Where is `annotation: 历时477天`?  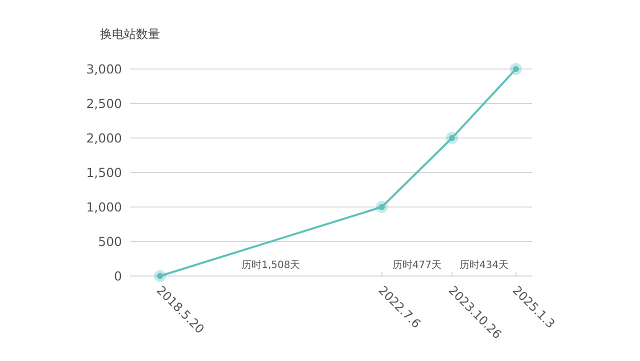
annotation: 历时477天 is located at coordinates (417, 265).